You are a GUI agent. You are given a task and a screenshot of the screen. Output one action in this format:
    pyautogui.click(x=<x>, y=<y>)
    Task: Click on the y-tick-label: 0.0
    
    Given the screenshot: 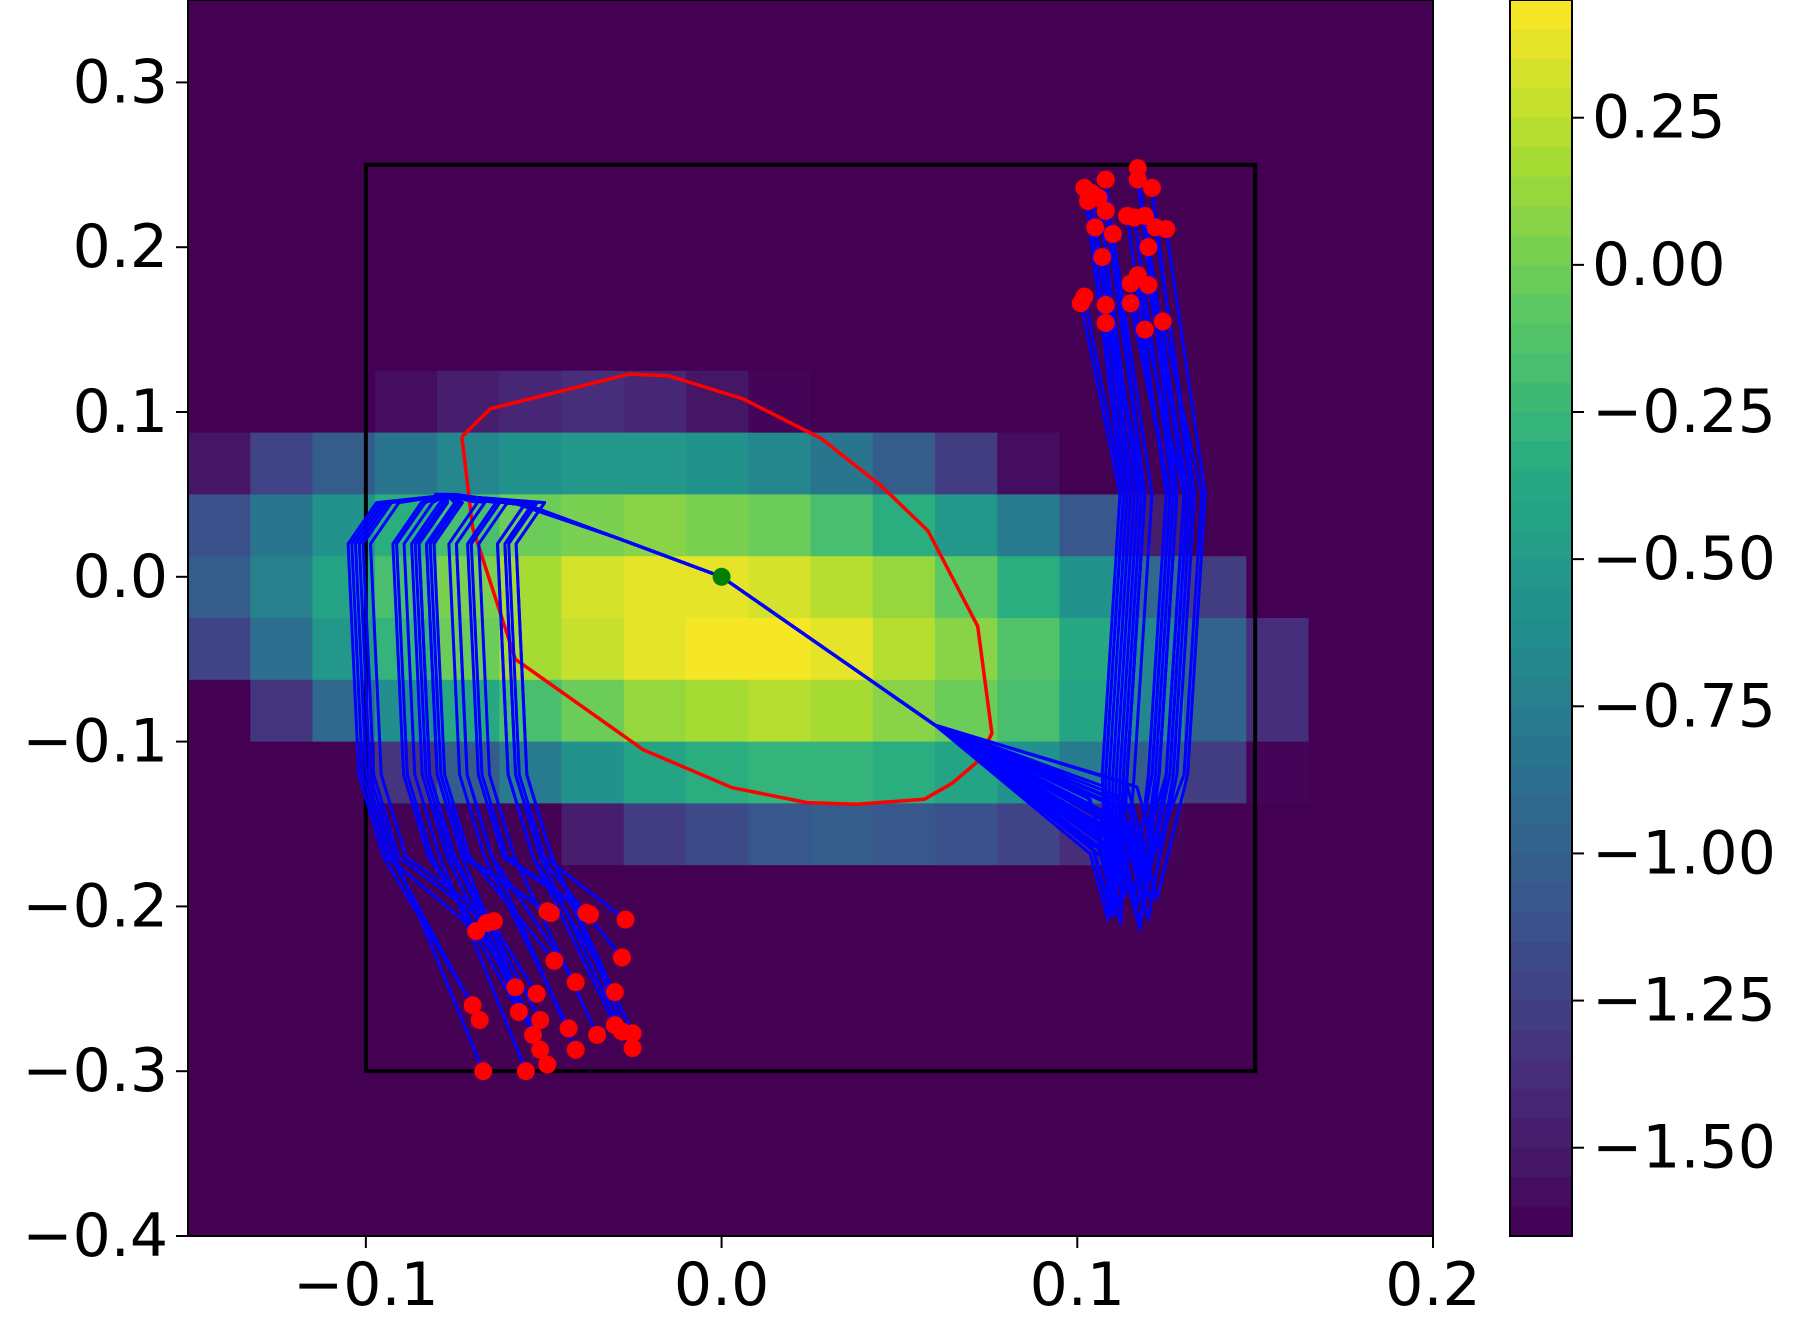 What is the action you would take?
    pyautogui.click(x=120, y=577)
    